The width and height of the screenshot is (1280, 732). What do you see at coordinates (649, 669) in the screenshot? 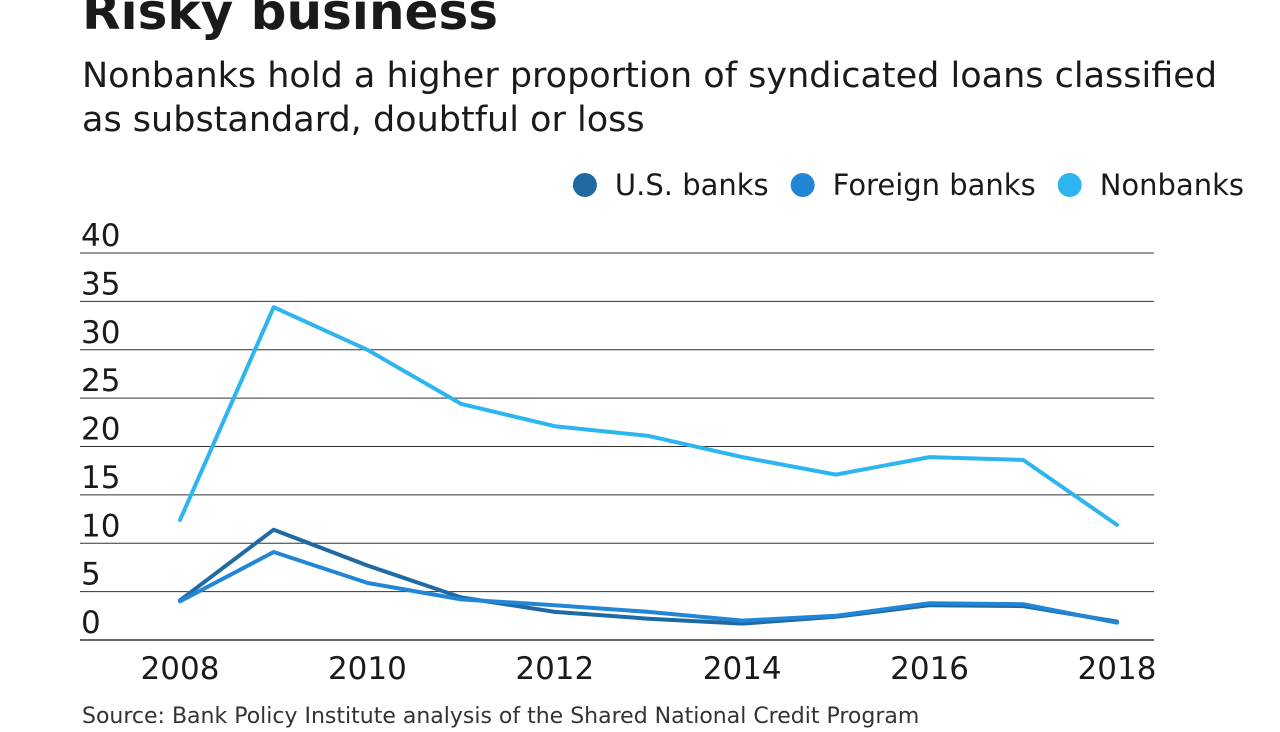
I see `x-axis-tick-labels: 2008 2010 2012 2014 2016 2018` at bounding box center [649, 669].